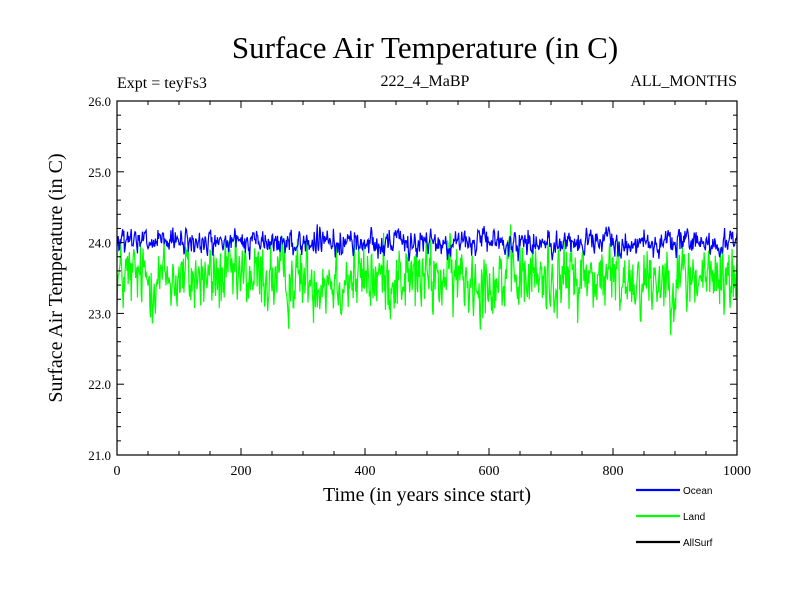  Describe the element at coordinates (694, 517) in the screenshot. I see `legend-label-land: Land` at that location.